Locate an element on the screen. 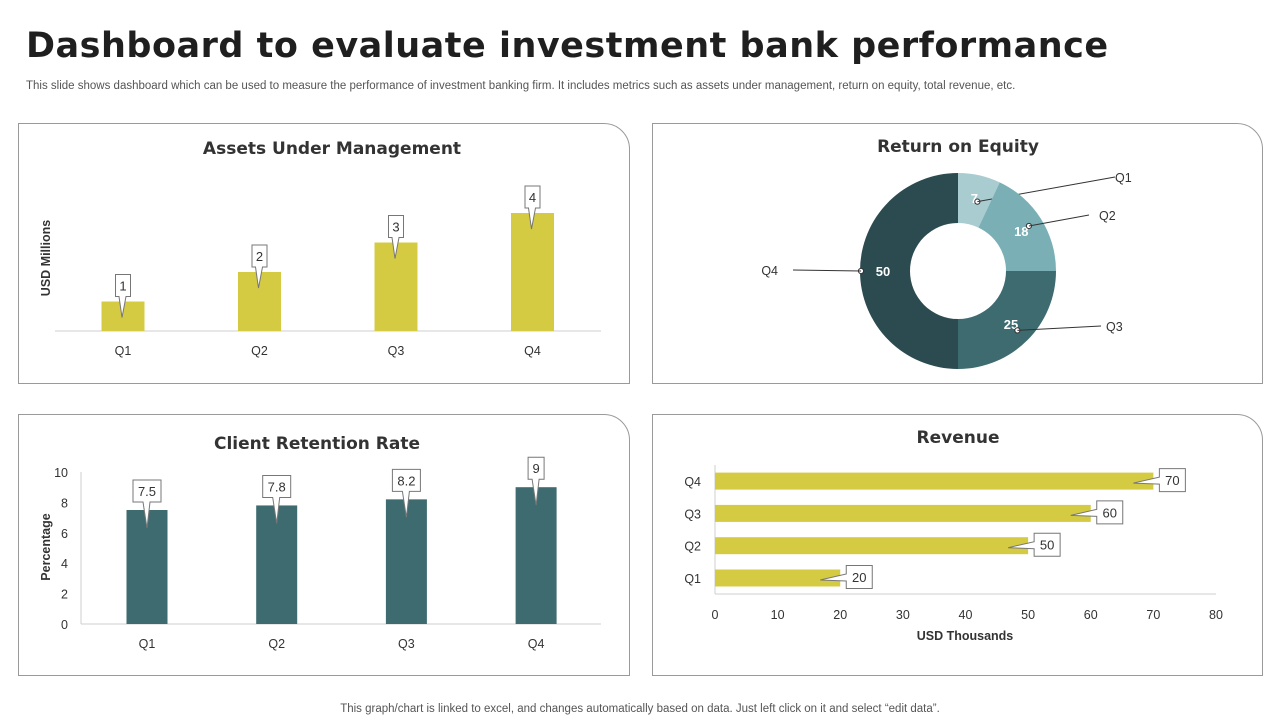 This screenshot has height=720, width=1280. aum-data-label-q2-callout is located at coordinates (259, 266).